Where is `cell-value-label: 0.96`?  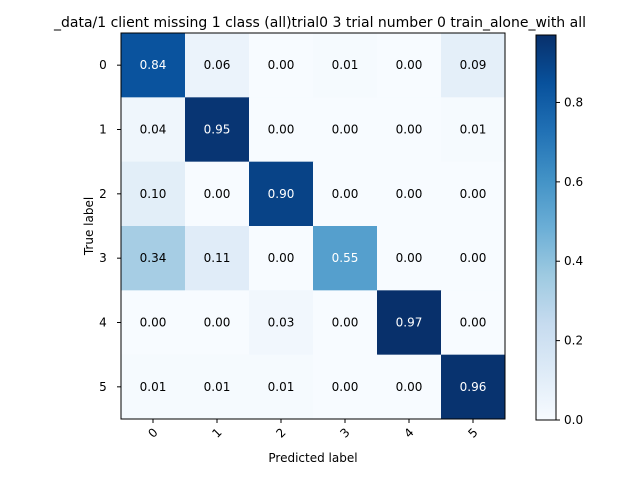
cell-value-label: 0.96 is located at coordinates (473, 387).